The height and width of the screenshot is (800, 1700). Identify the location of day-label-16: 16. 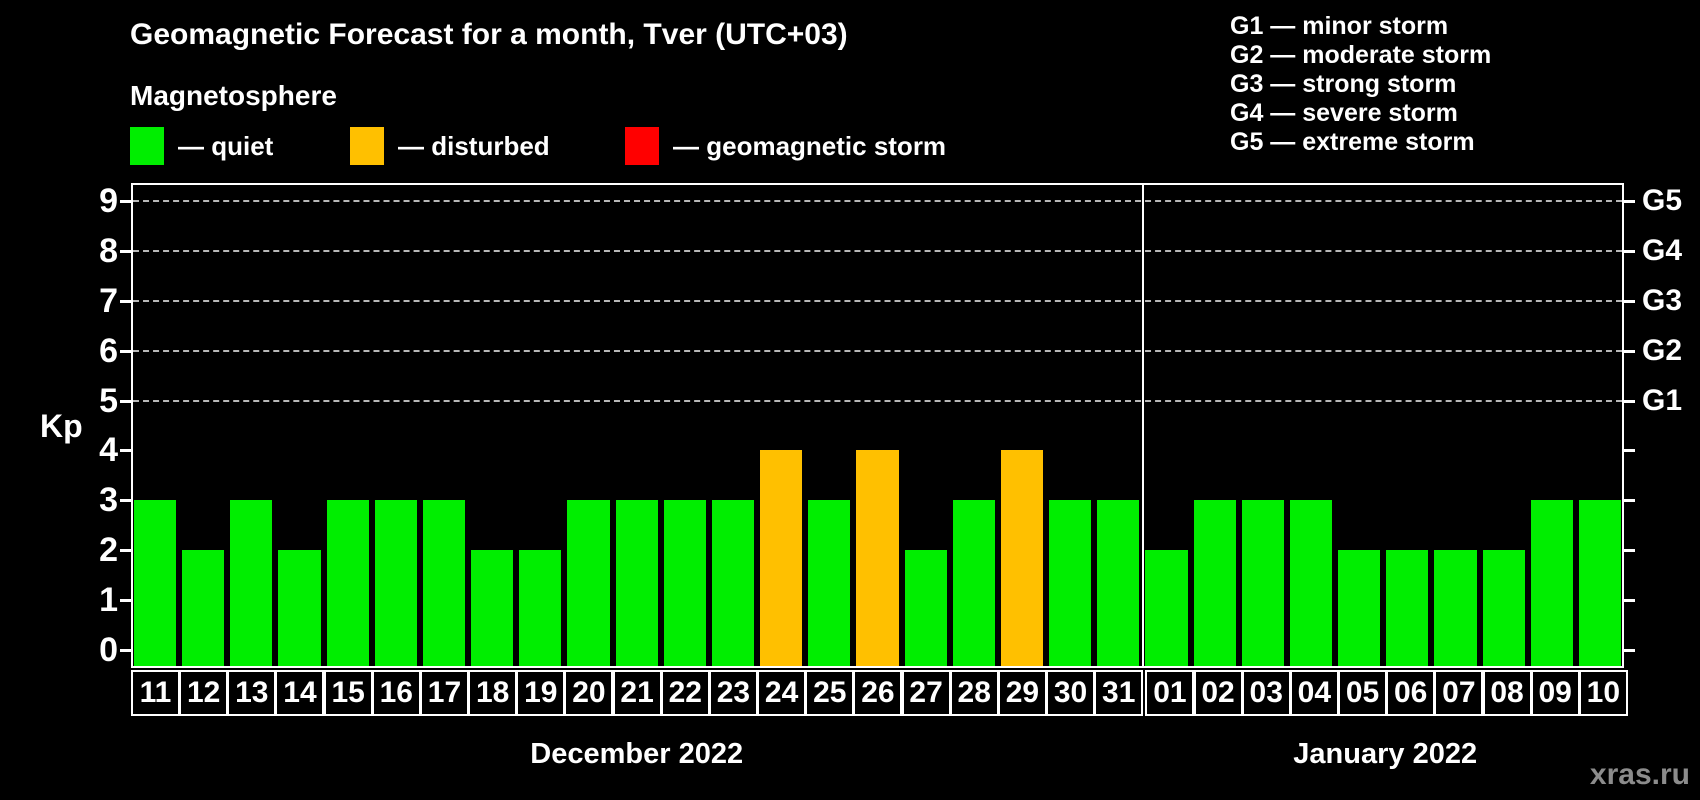
(396, 693).